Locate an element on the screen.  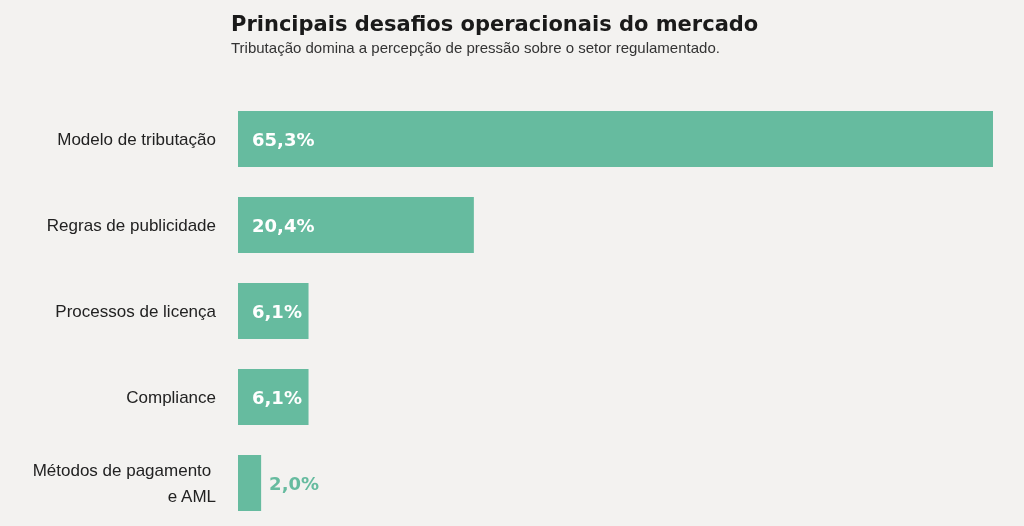
y-tick-label: Regras de publicidade is located at coordinates (131, 225).